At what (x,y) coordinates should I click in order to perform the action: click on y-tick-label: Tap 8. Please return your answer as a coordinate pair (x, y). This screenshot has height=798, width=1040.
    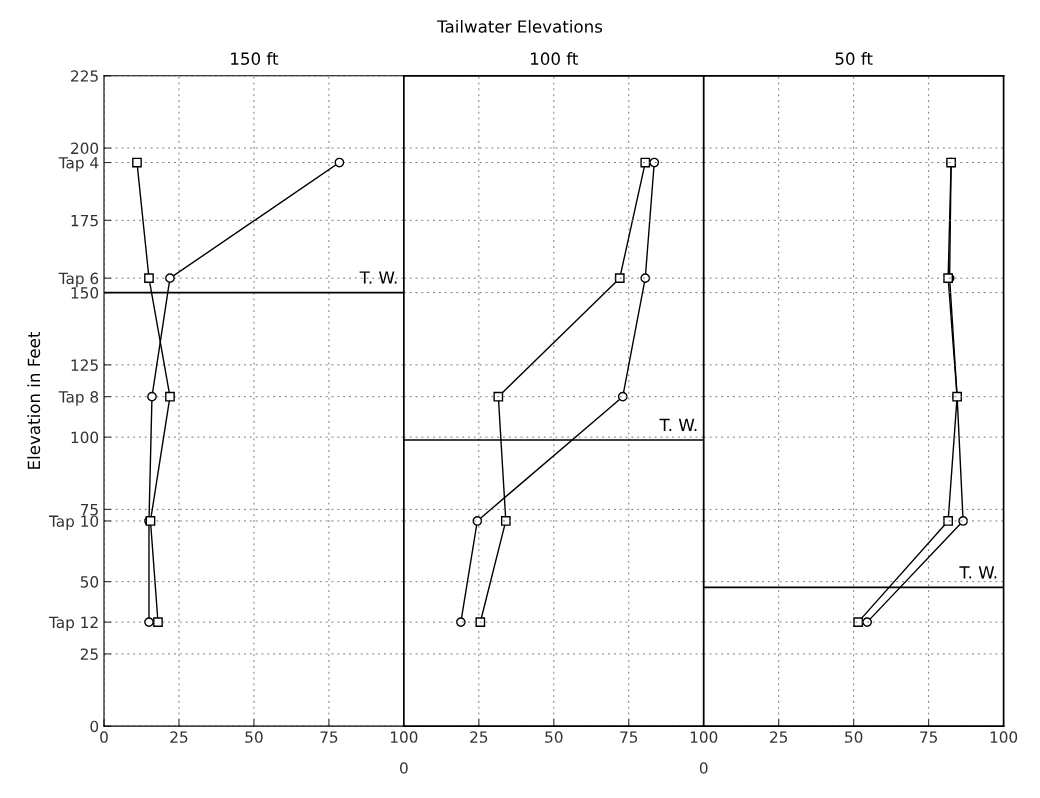
    Looking at the image, I should click on (78, 398).